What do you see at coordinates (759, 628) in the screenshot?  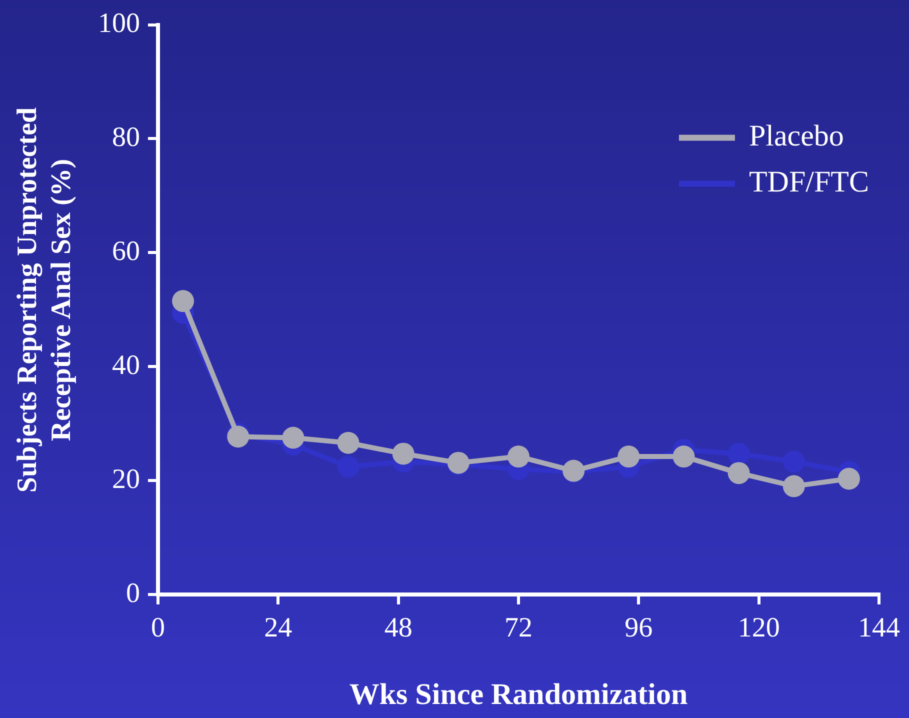 I see `x-tick-label: 120` at bounding box center [759, 628].